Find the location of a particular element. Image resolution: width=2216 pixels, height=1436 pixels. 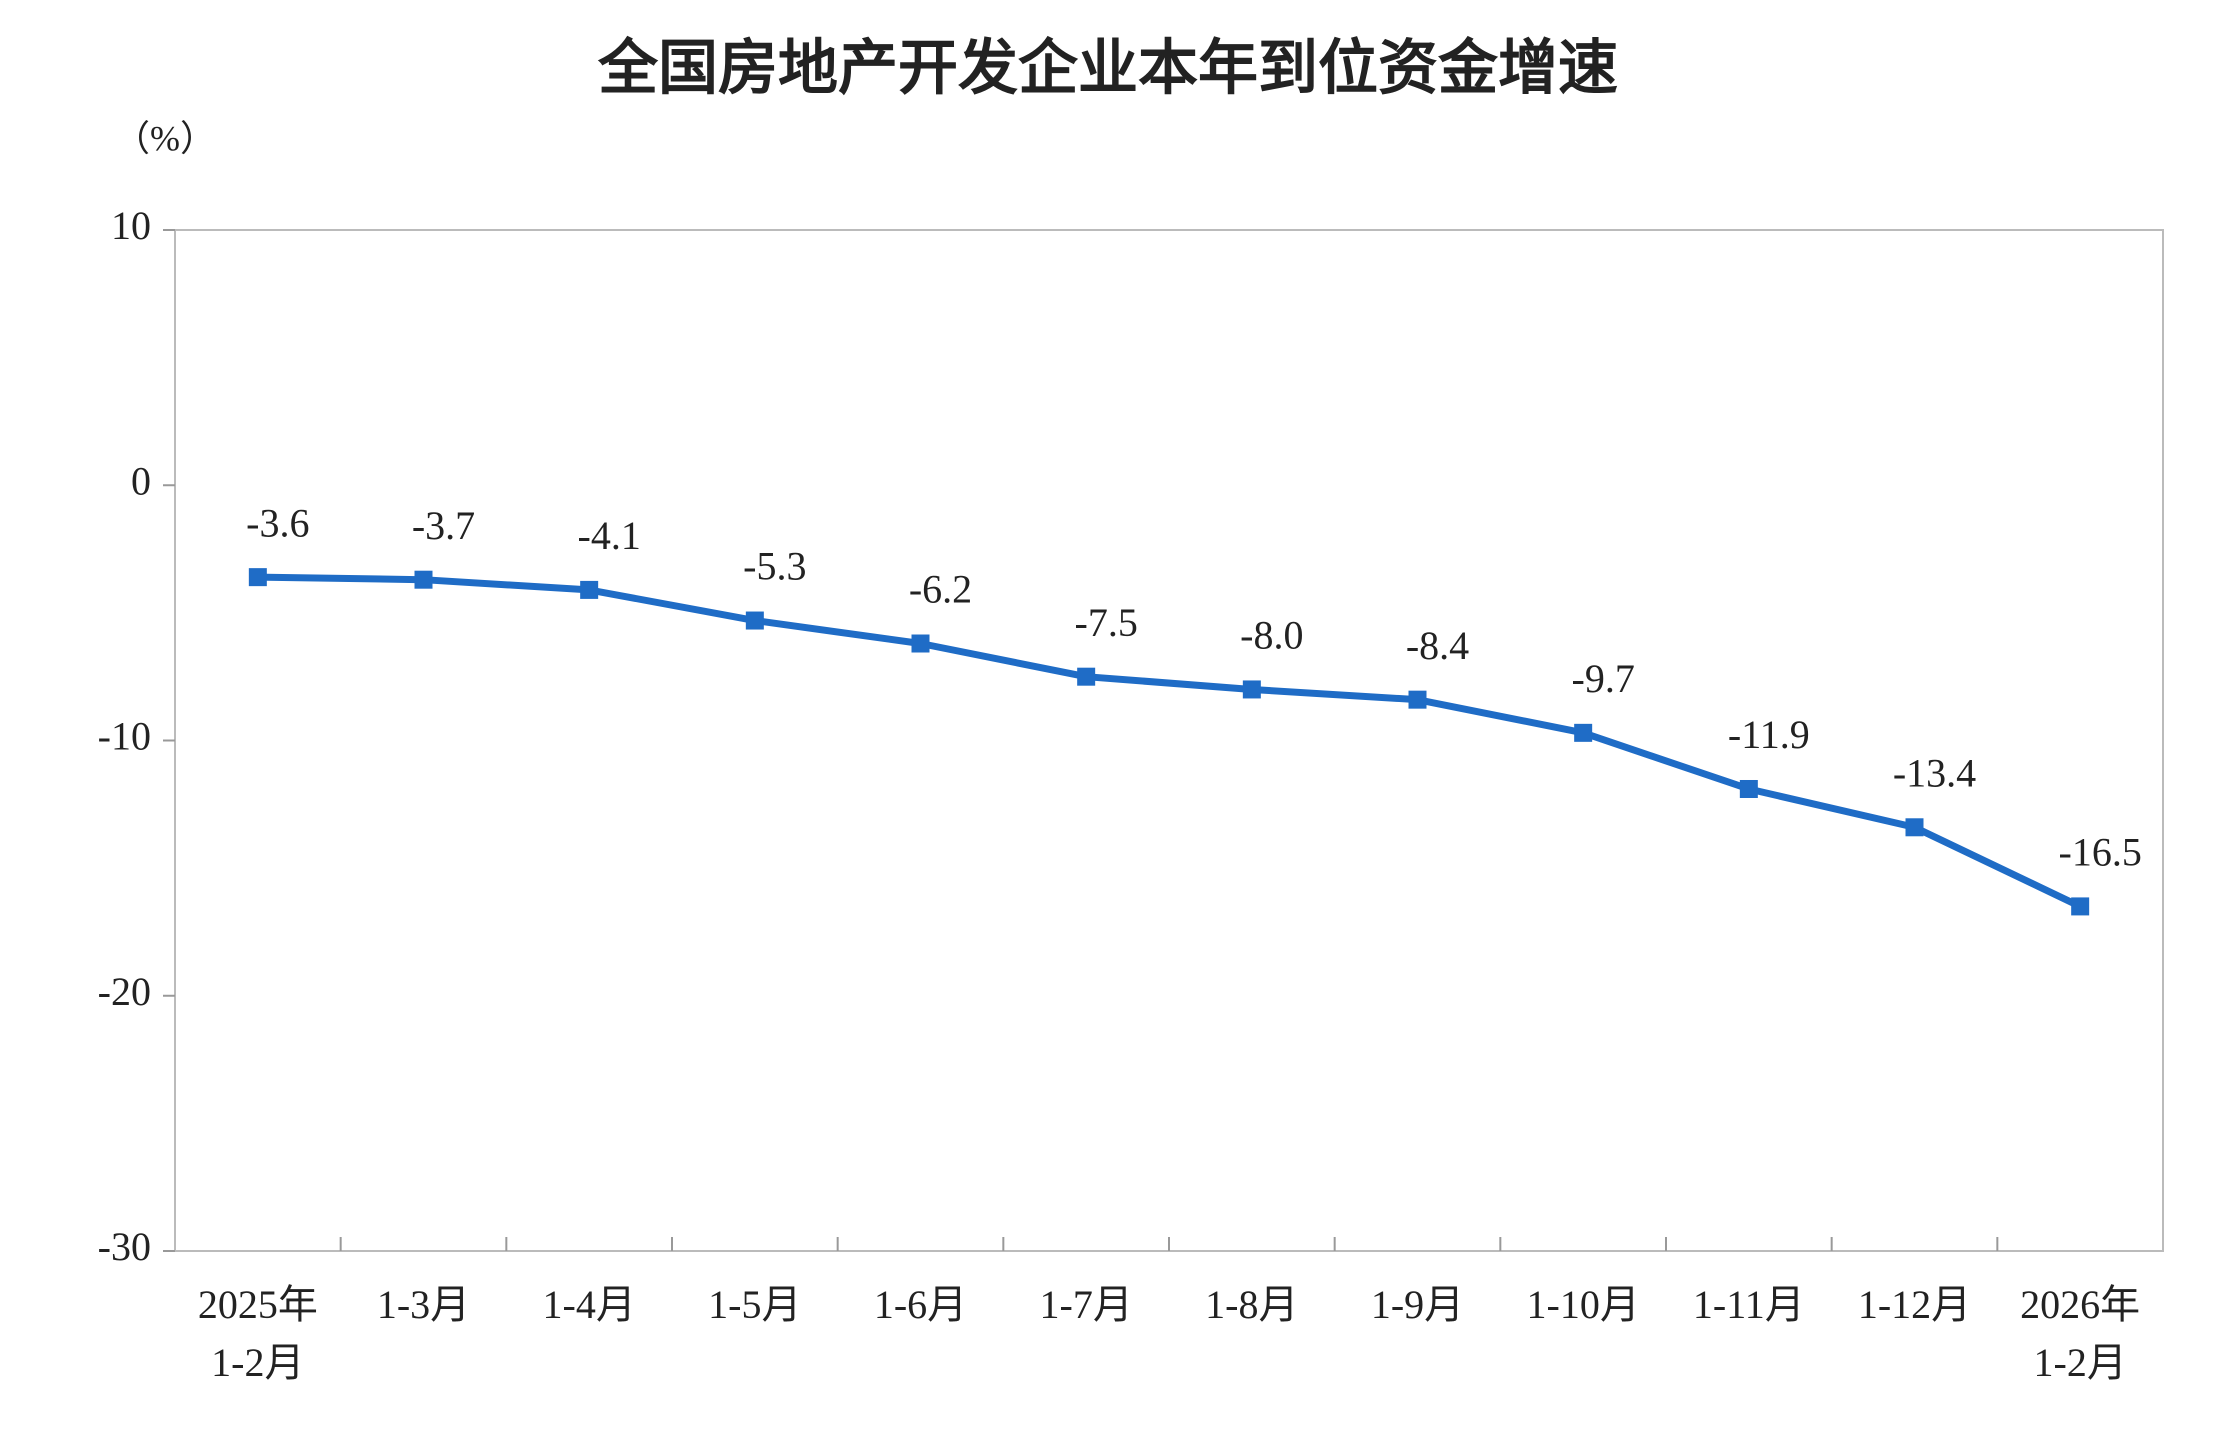

x-tick-label: 1-12月 is located at coordinates (1914, 1304).